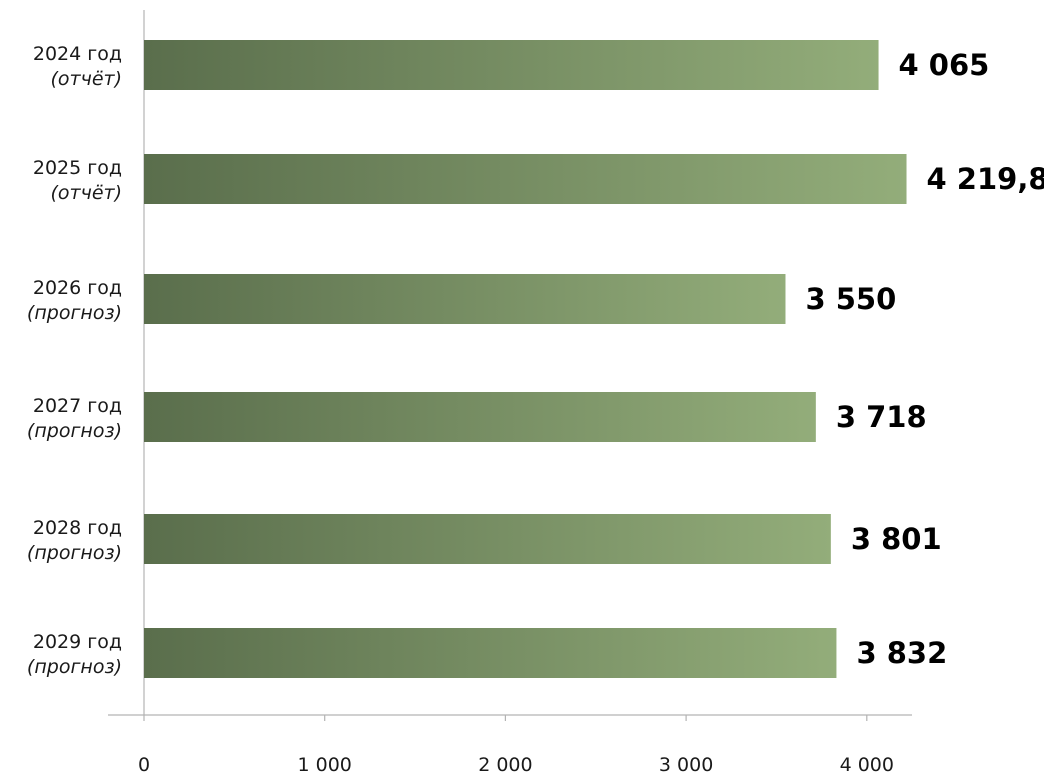 The height and width of the screenshot is (775, 1044). Describe the element at coordinates (77, 406) in the screenshot. I see `category-year-label: 2027 год` at that location.